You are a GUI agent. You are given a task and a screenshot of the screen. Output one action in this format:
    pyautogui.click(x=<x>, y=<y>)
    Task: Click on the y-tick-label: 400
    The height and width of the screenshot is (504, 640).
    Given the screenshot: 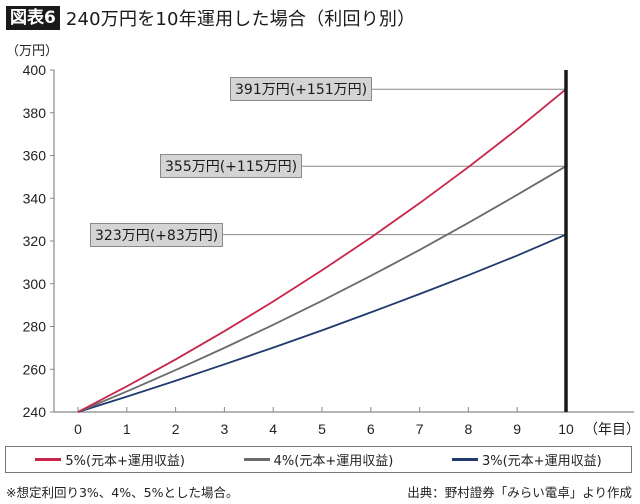 What is the action you would take?
    pyautogui.click(x=35, y=70)
    